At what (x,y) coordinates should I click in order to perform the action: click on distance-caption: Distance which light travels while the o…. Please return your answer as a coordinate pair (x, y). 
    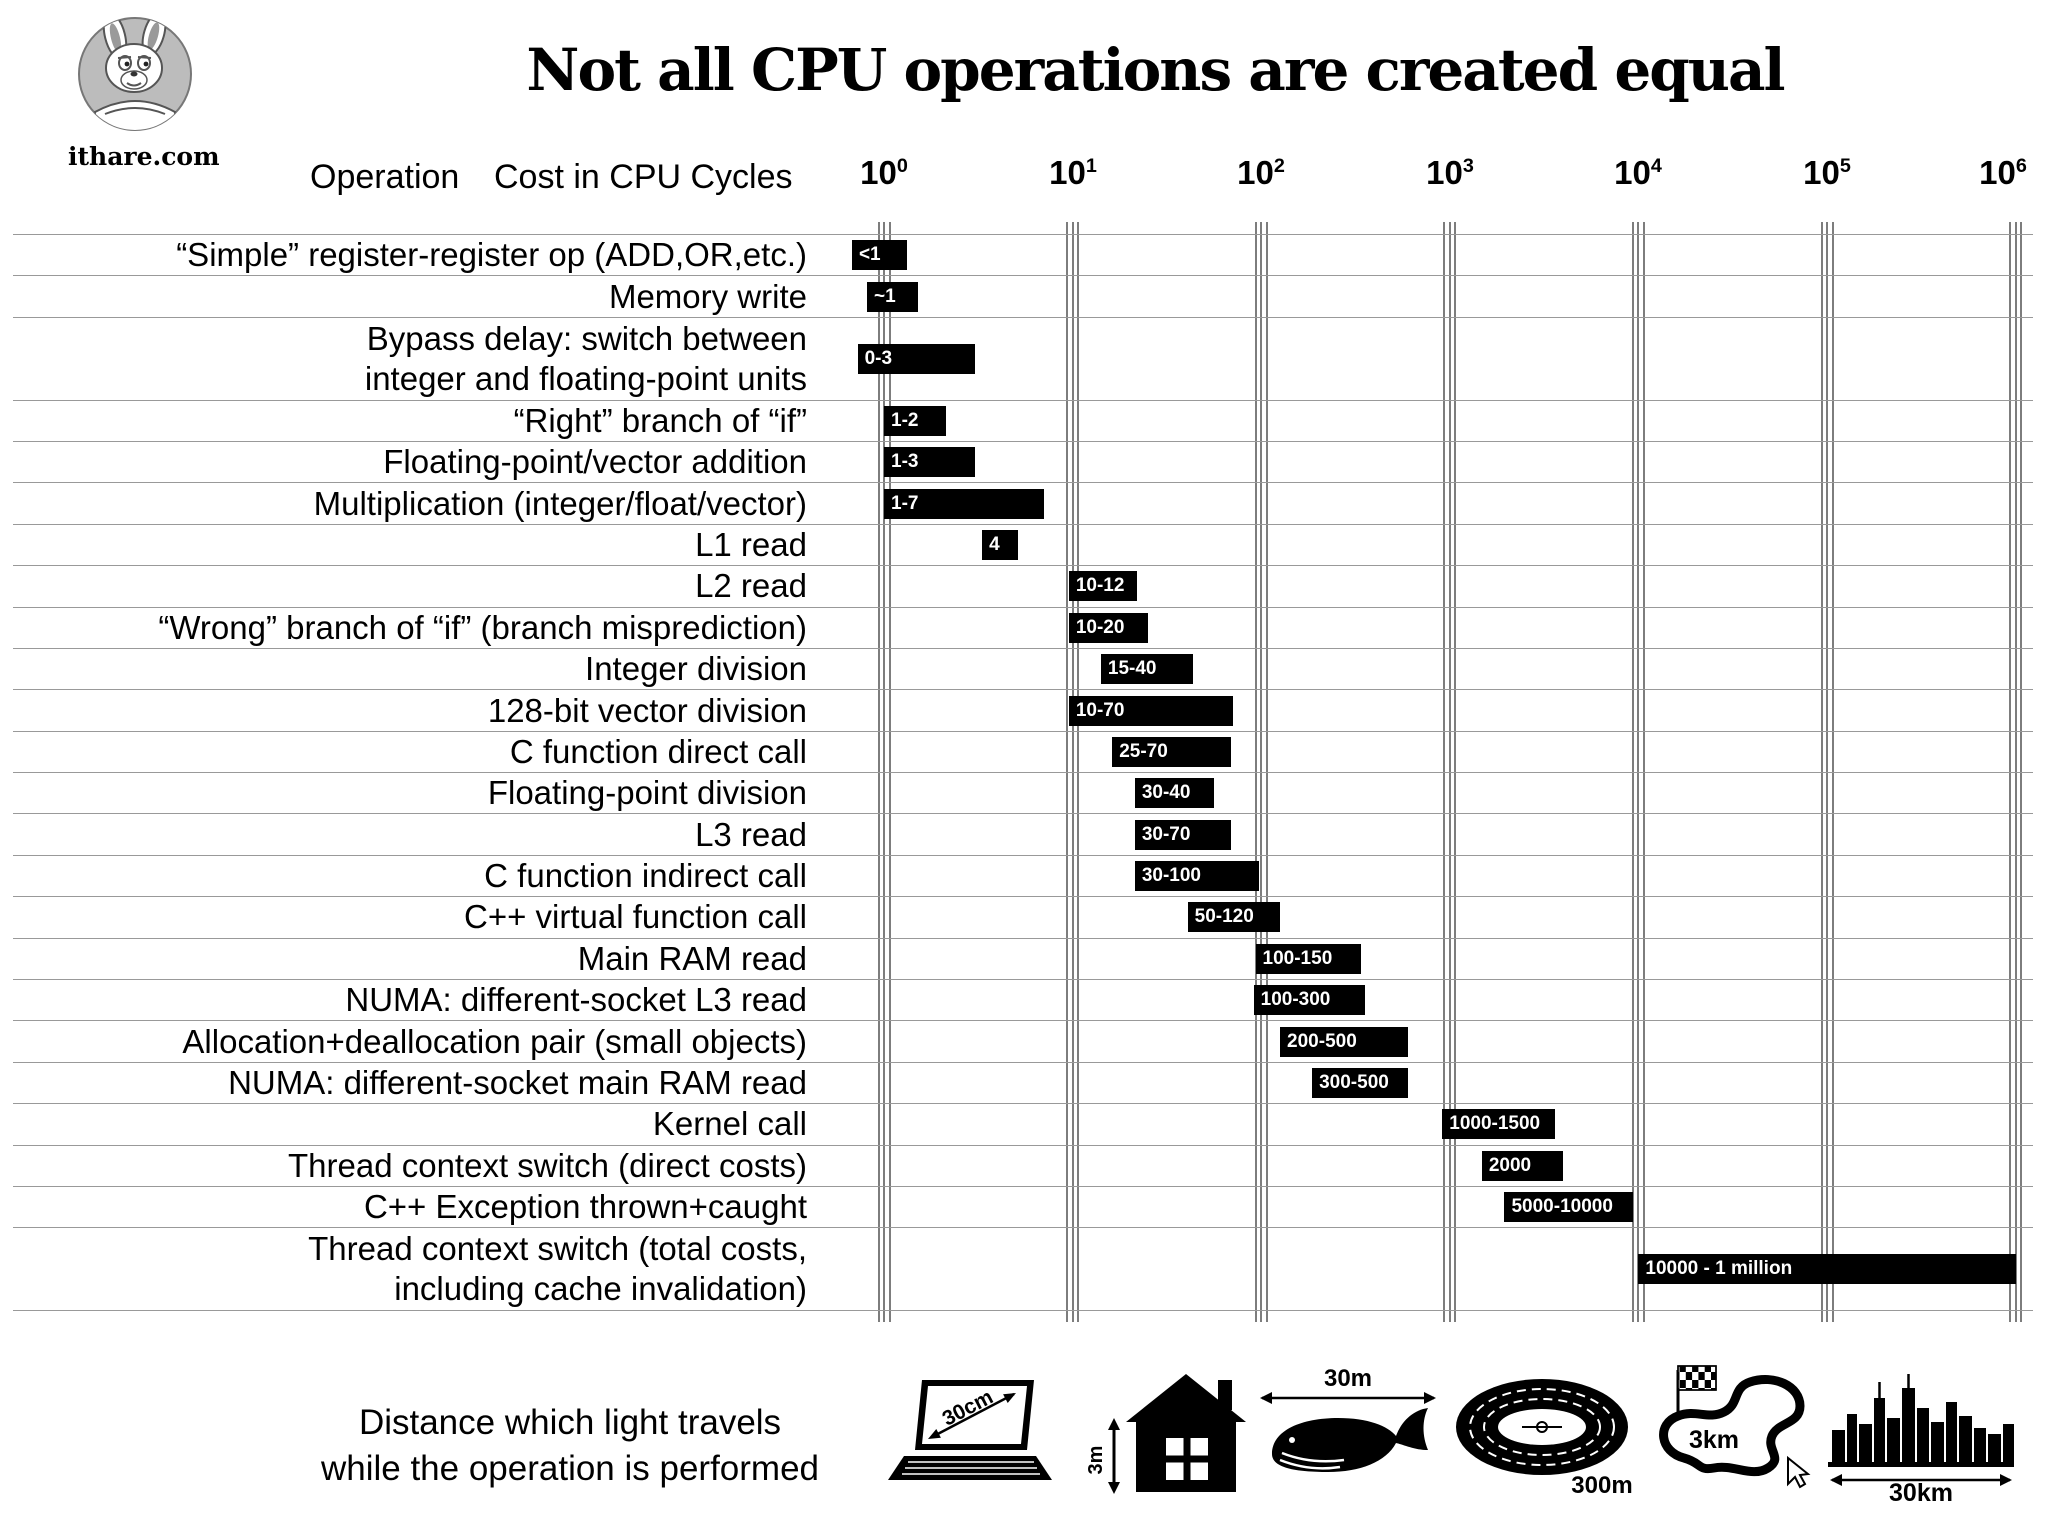
    Looking at the image, I should click on (570, 1446).